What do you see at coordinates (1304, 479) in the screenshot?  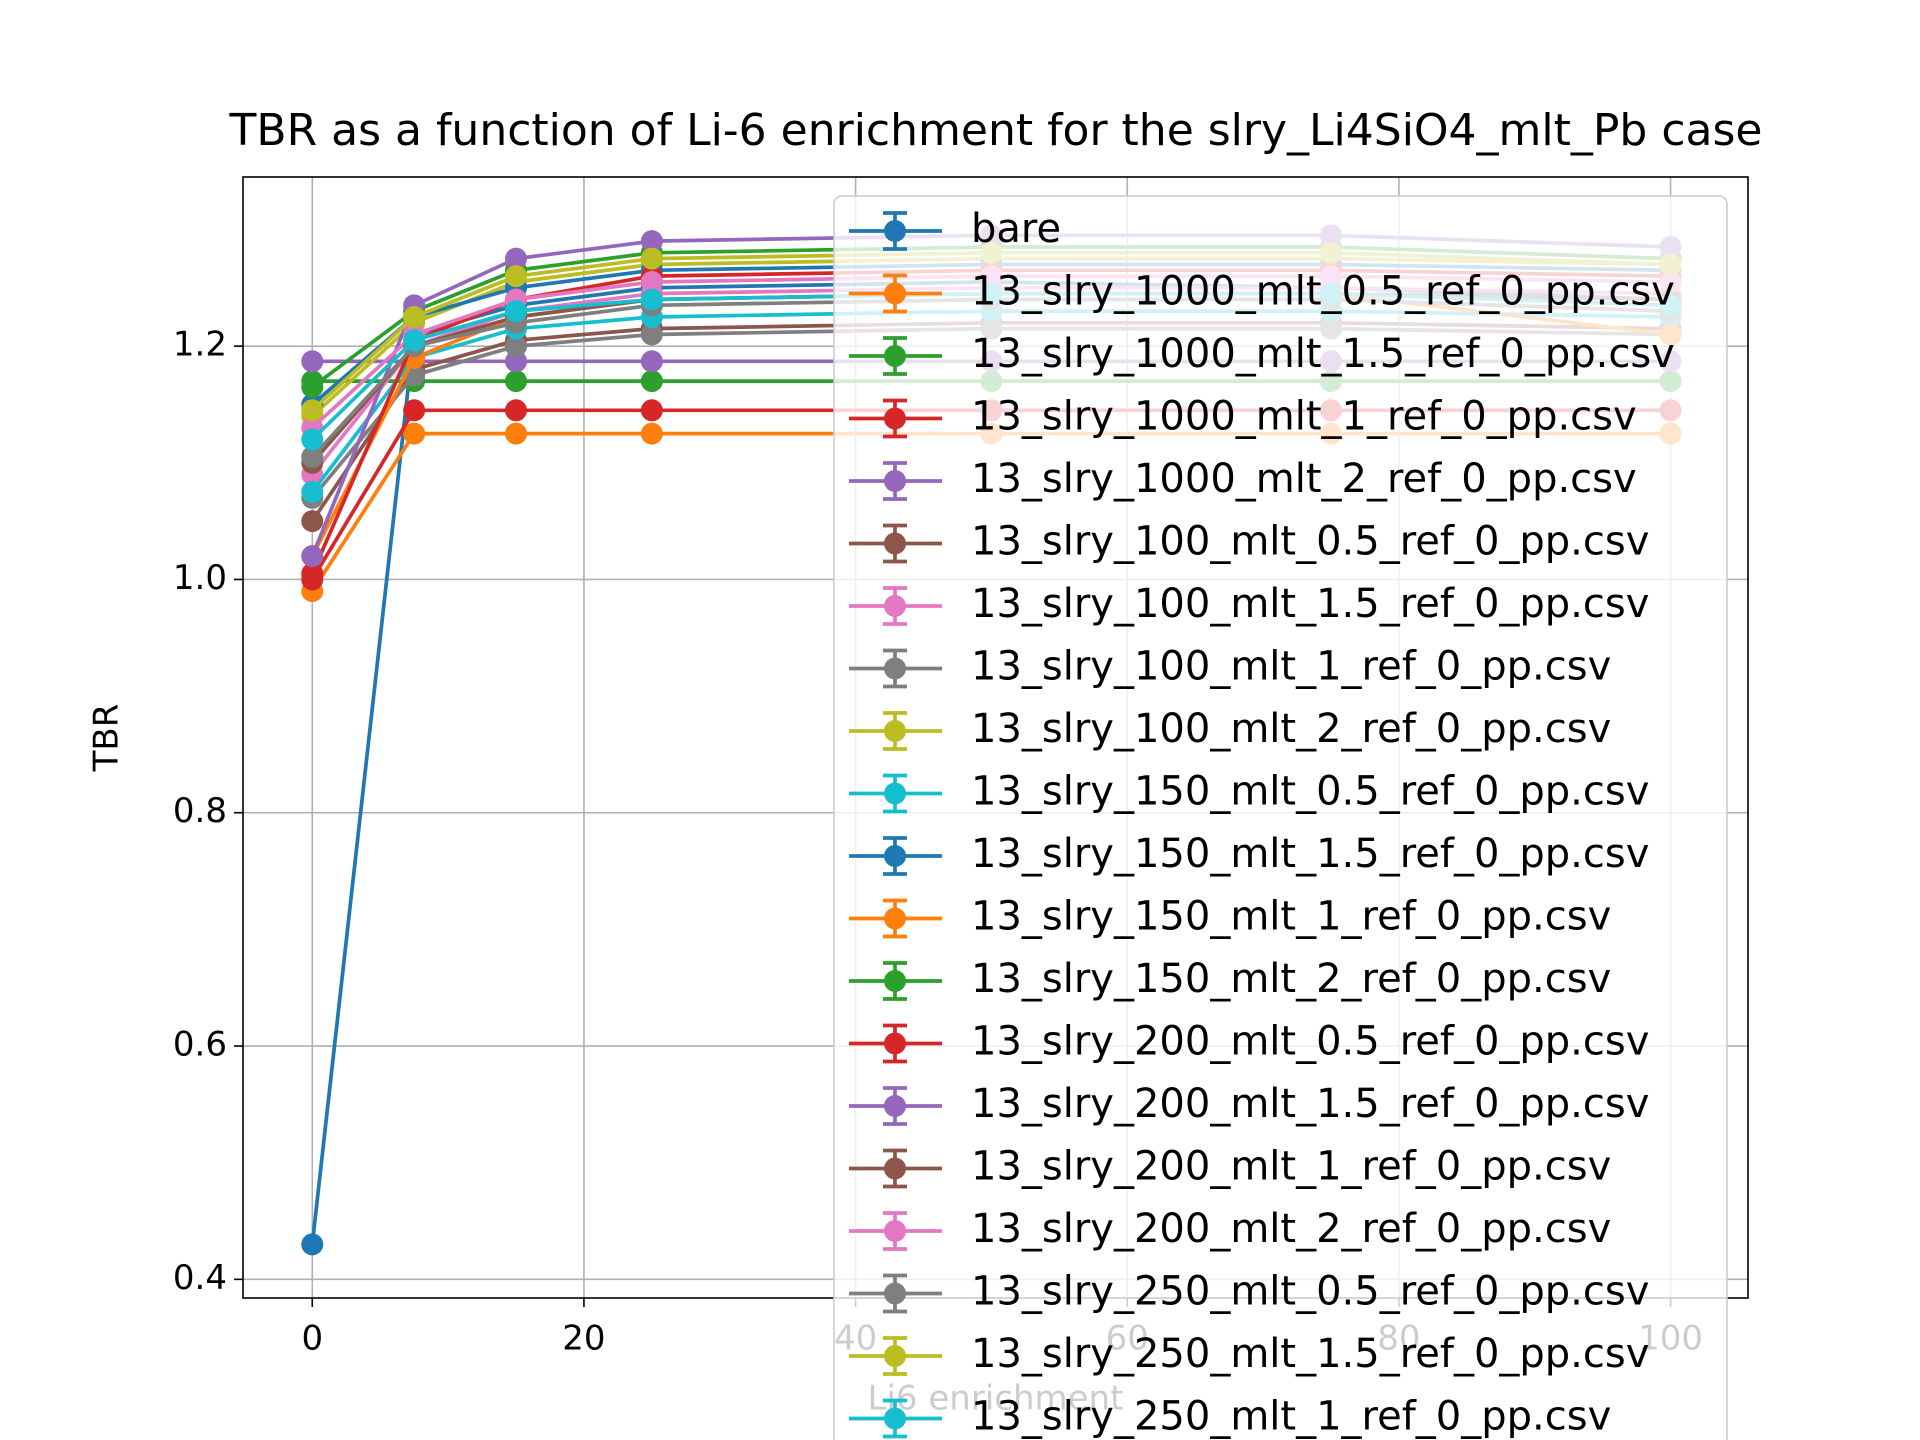 I see `legend-label: 13_slry_1000_mlt_2_ref_0_pp.csv` at bounding box center [1304, 479].